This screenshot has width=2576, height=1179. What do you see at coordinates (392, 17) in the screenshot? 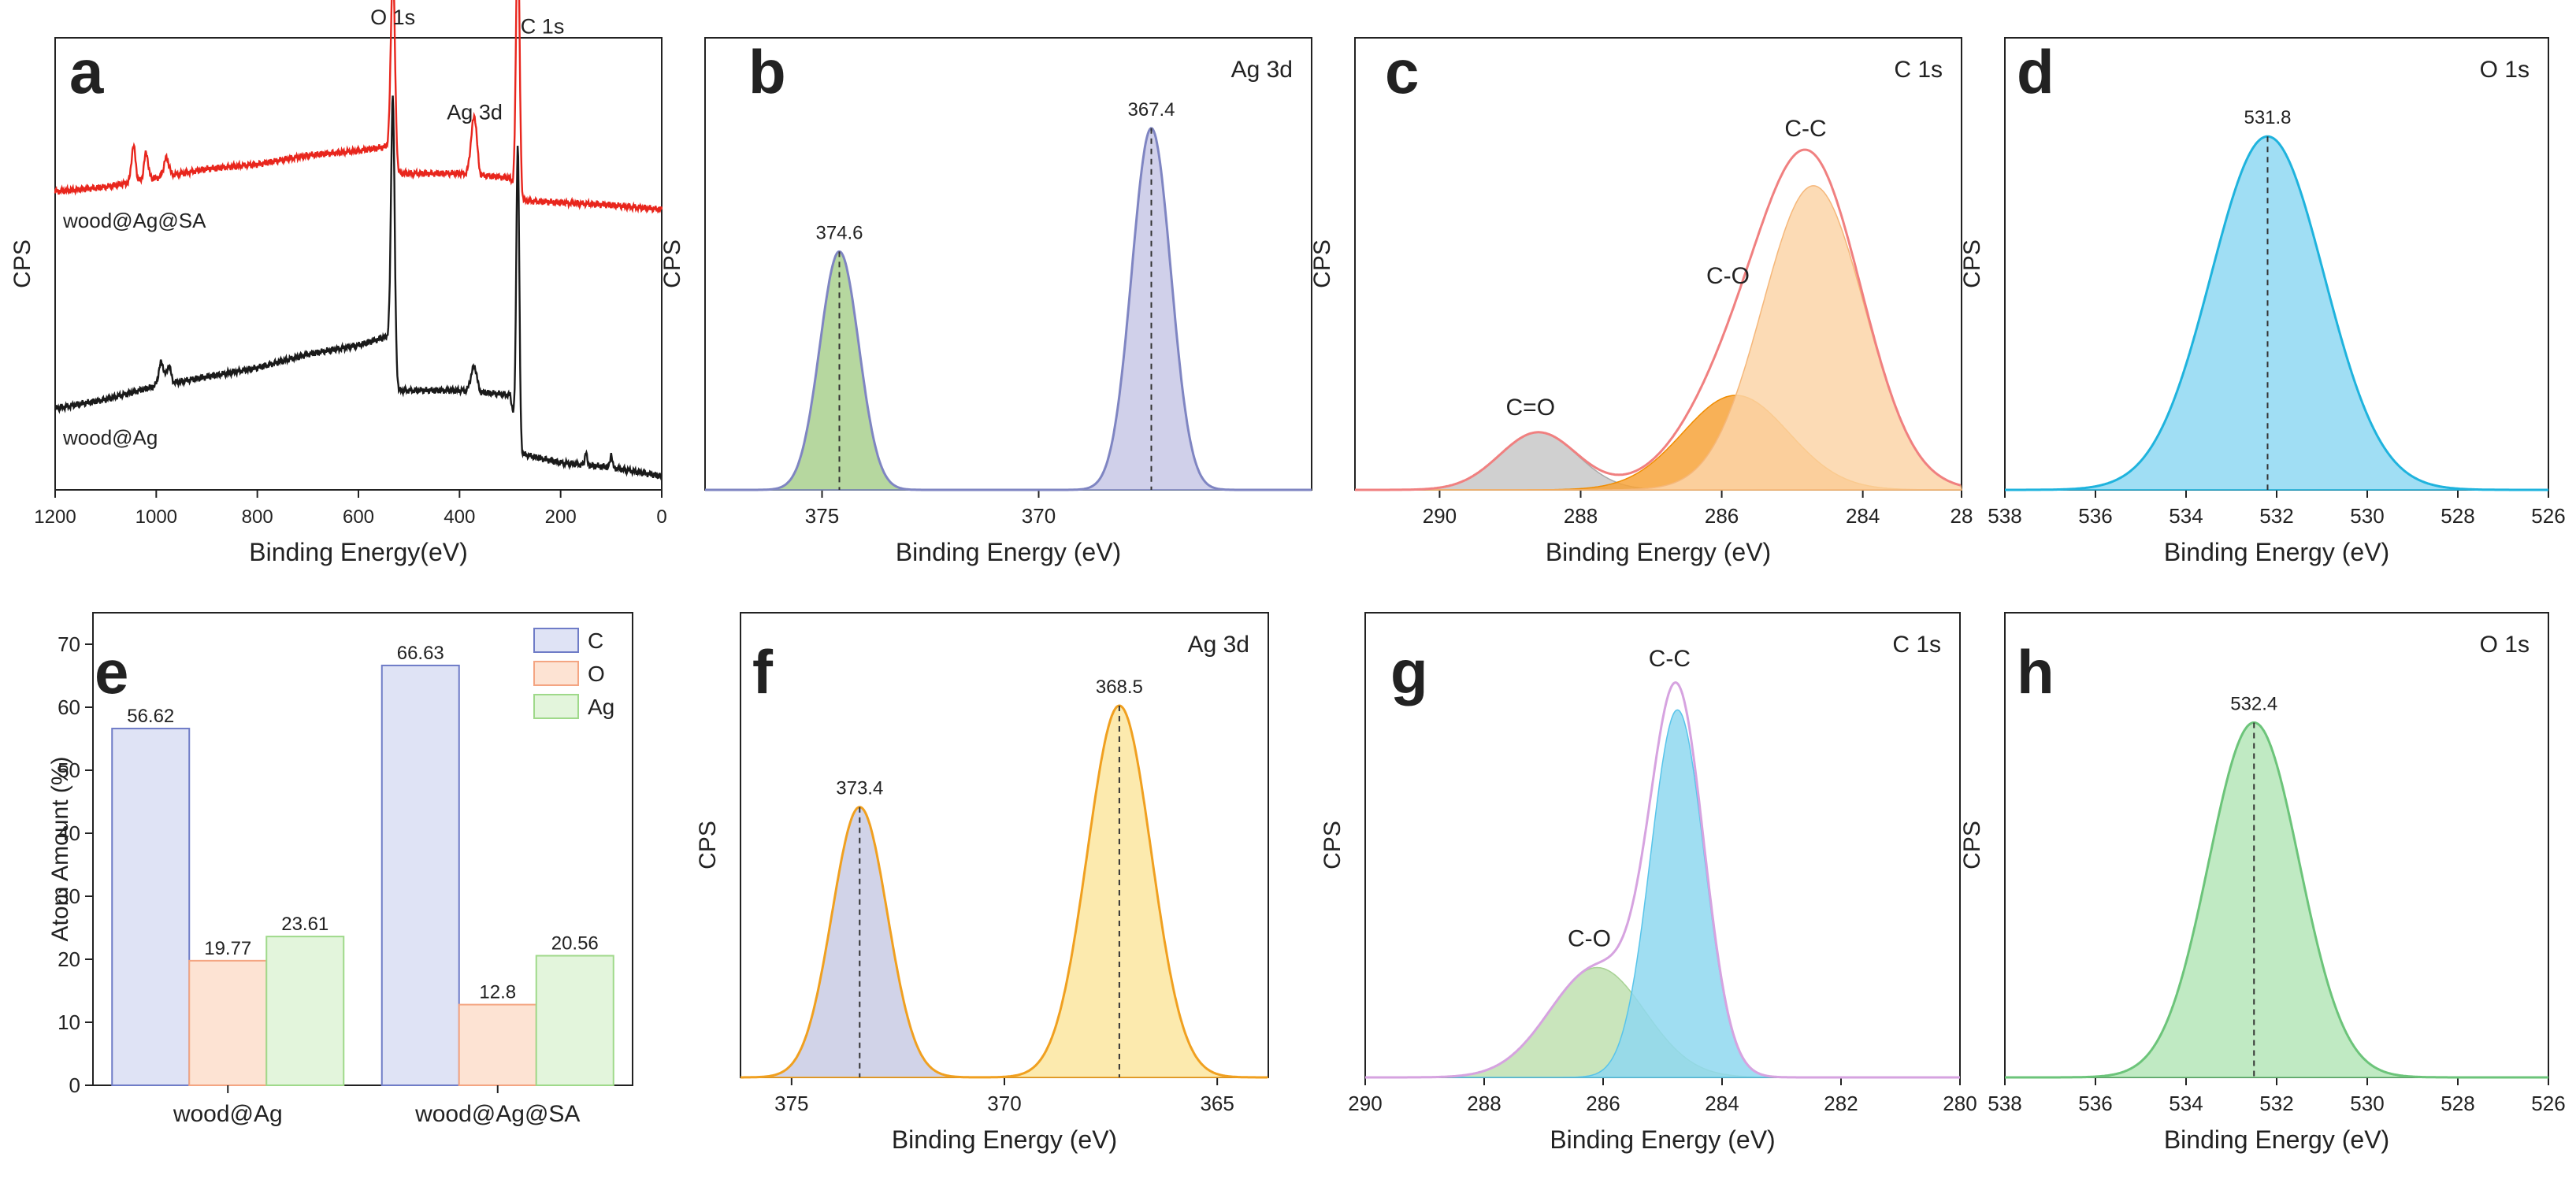
I see `peak-annotation: O 1s` at bounding box center [392, 17].